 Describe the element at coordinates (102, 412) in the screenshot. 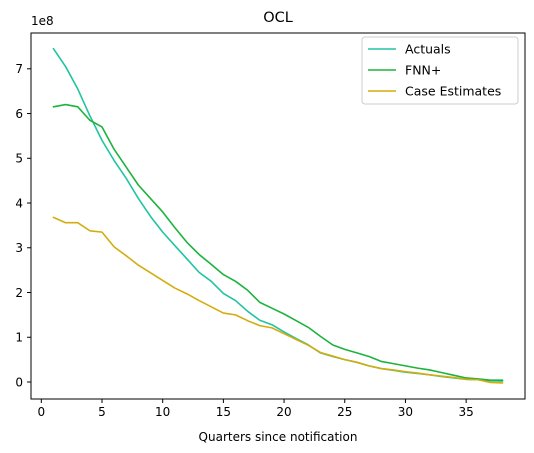

I see `x-tick-label: 5` at that location.